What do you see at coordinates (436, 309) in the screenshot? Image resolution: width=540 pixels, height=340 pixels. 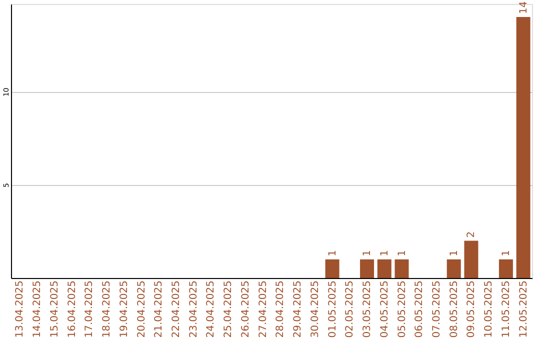 I see `x-tick-label: 07.05.2025` at bounding box center [436, 309].